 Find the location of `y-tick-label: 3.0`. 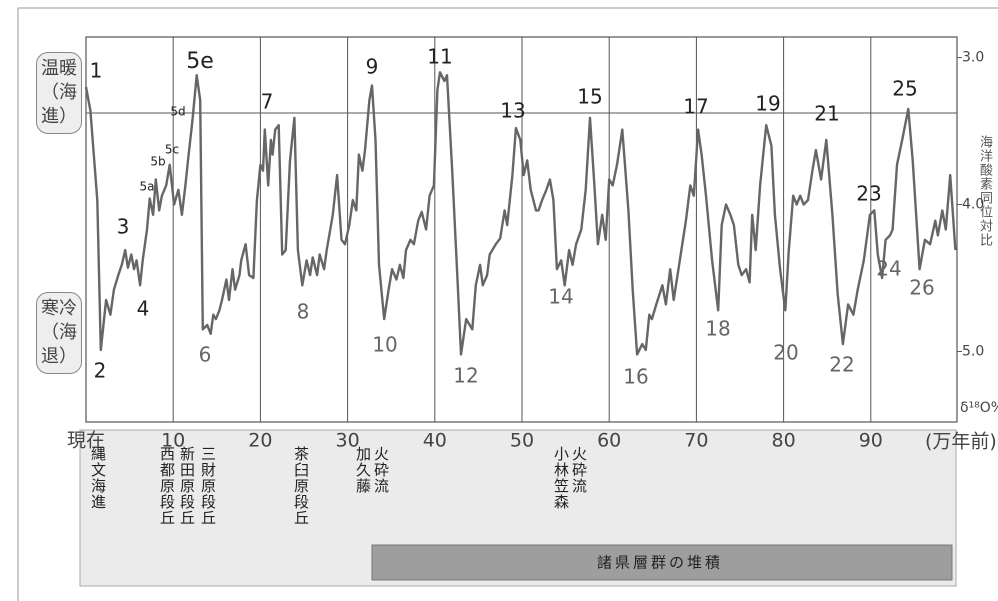

y-tick-label: 3.0 is located at coordinates (973, 58).